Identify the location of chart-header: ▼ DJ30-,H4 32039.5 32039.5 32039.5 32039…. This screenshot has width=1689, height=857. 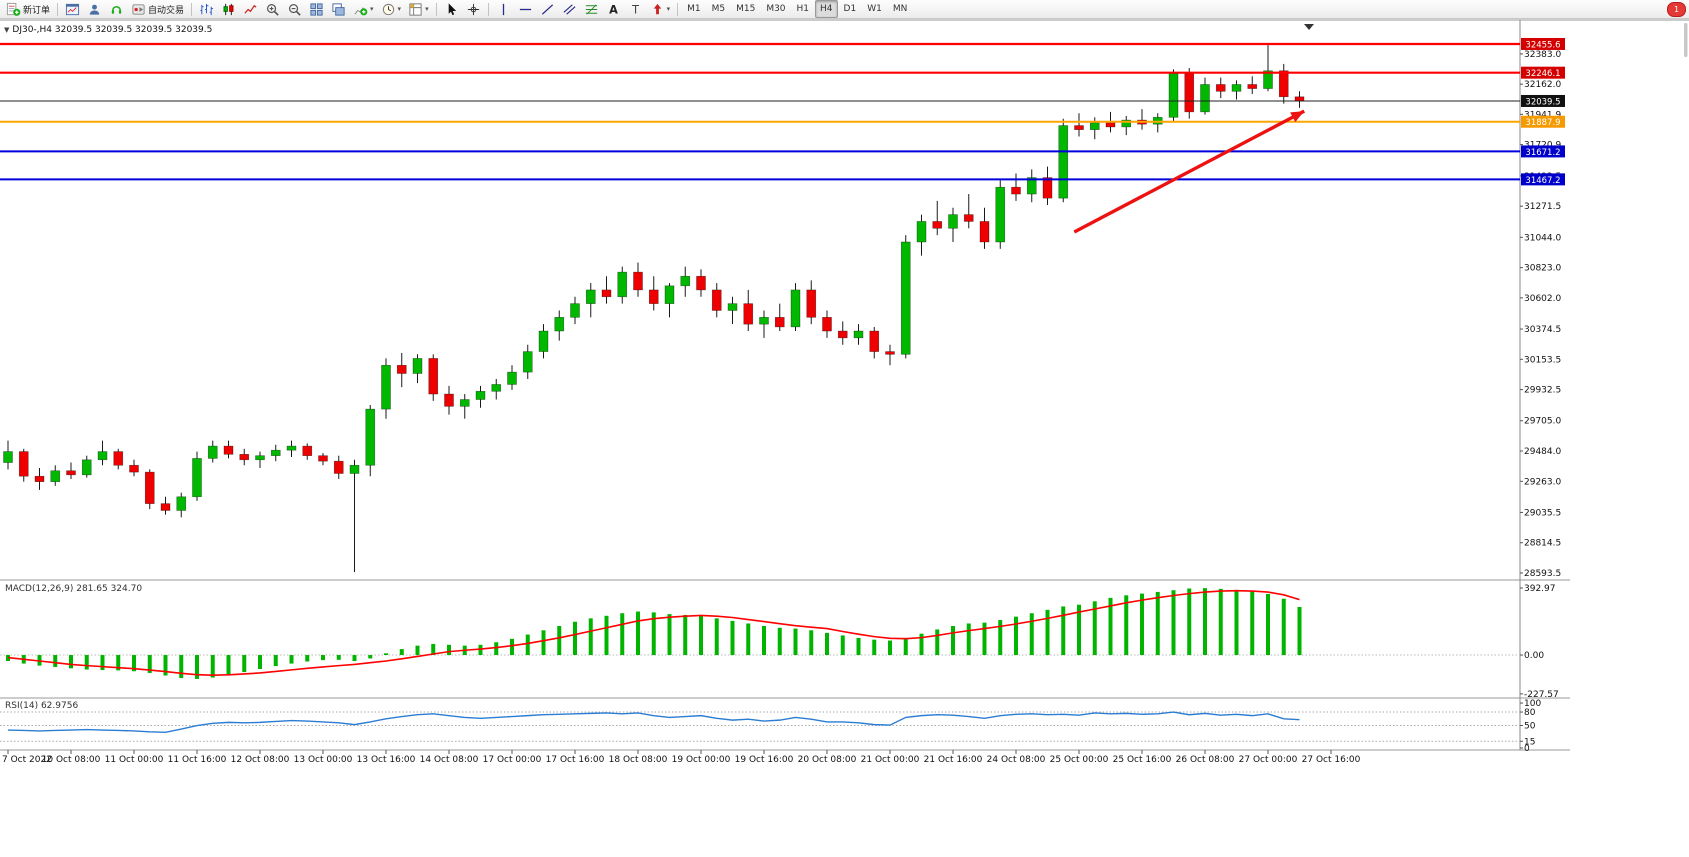
(108, 30).